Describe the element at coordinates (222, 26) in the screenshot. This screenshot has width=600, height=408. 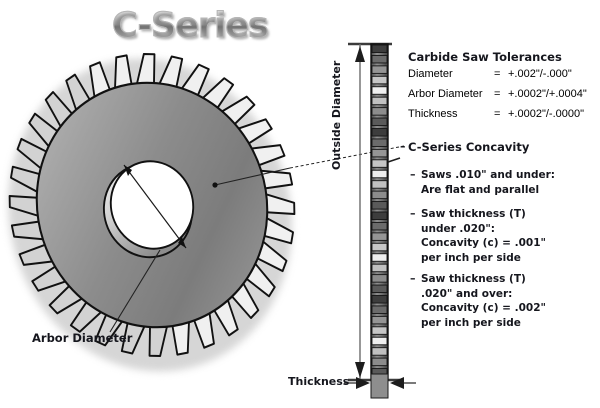
I see `page-title: C-Series` at that location.